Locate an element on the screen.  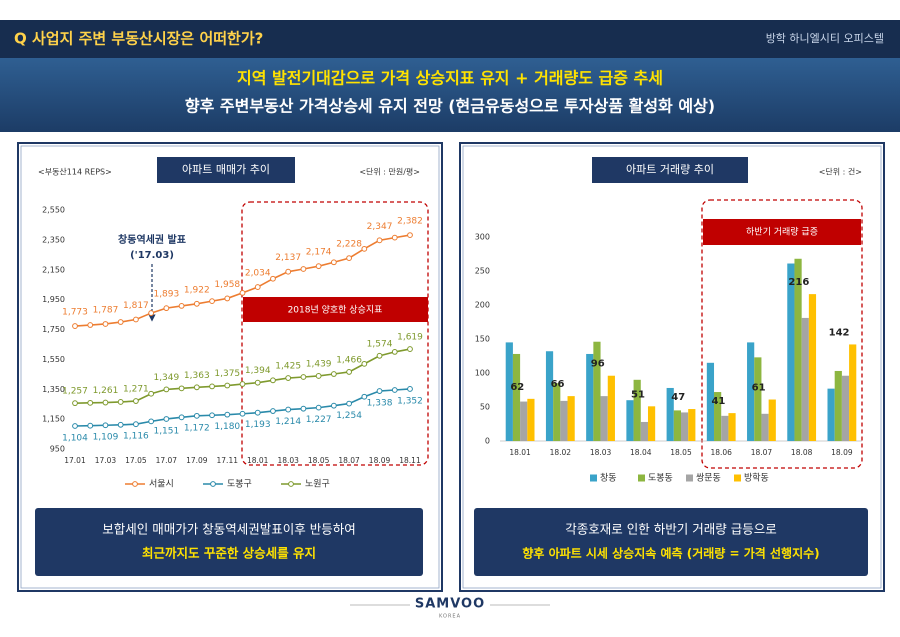
x-tick-label: 17.09 is located at coordinates (197, 460).